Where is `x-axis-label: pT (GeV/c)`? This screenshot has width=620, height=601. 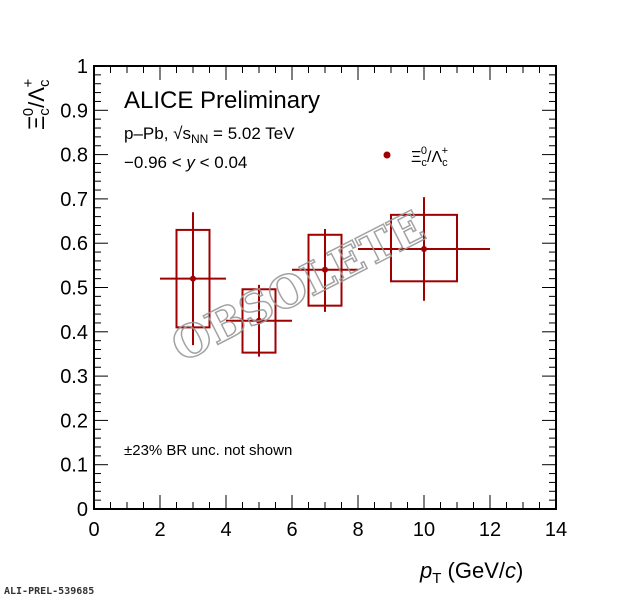 x-axis-label: pT (GeV/c) is located at coordinates (471, 572).